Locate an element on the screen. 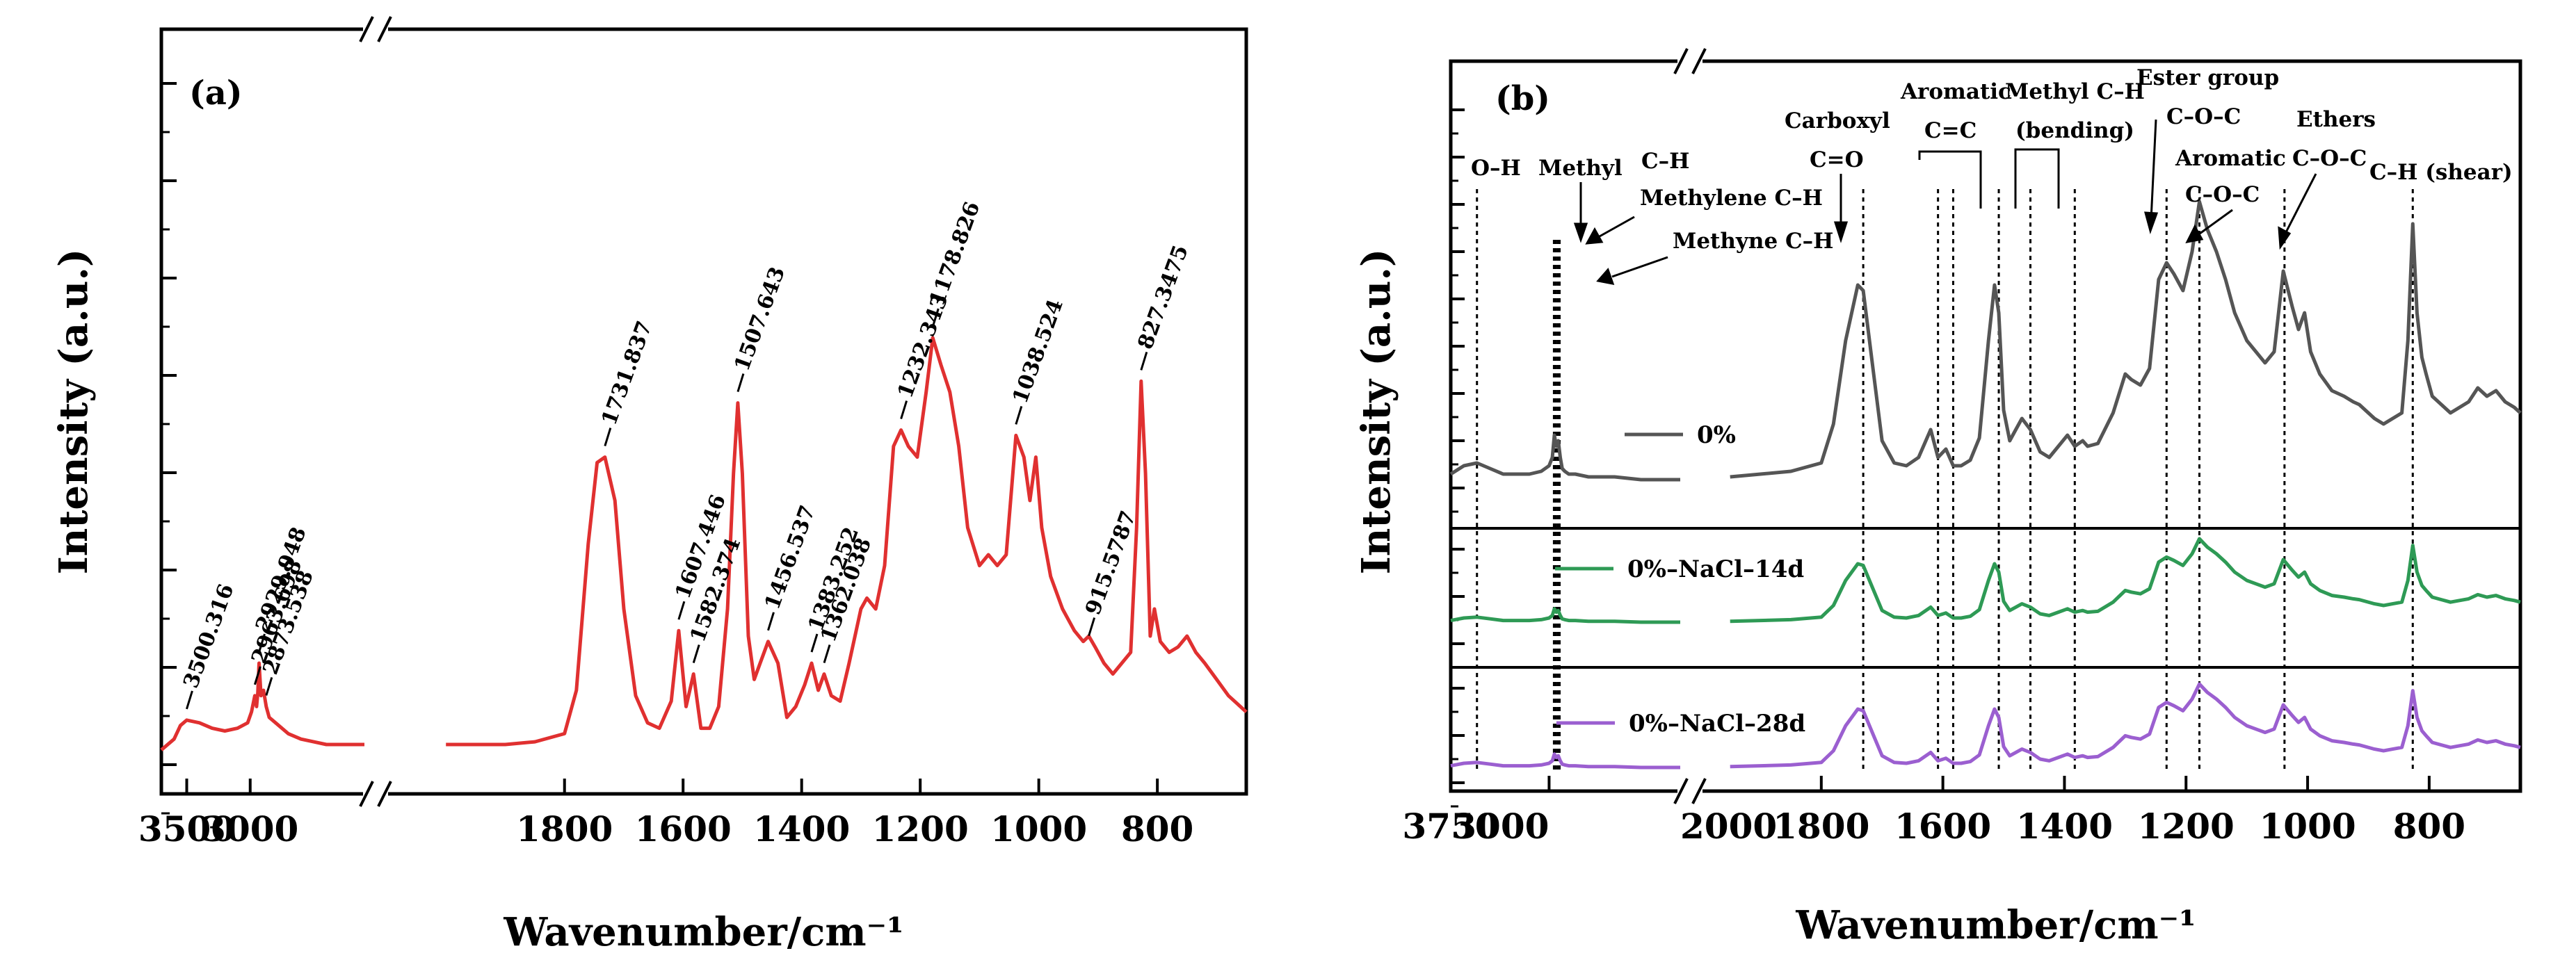 The height and width of the screenshot is (976, 2576). anno-methyl-bend: Methyl C–H is located at coordinates (2075, 91).